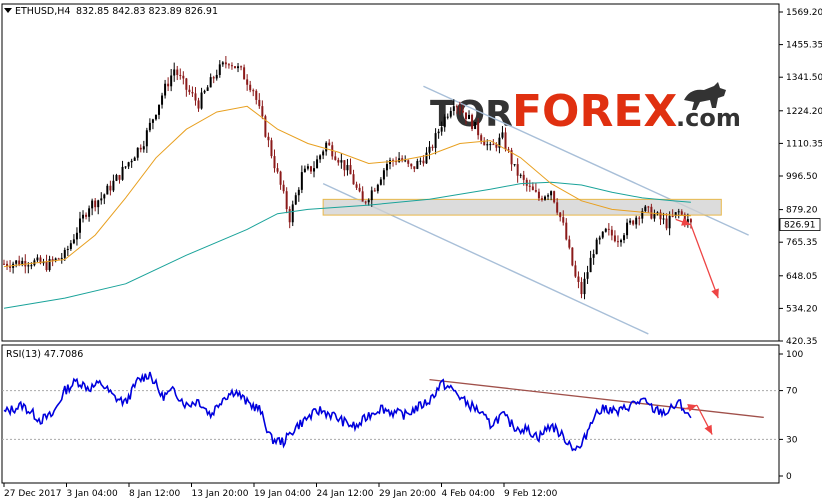 This screenshot has width=822, height=504. What do you see at coordinates (804, 112) in the screenshot?
I see `price-tick-label: 1224.20` at bounding box center [804, 112].